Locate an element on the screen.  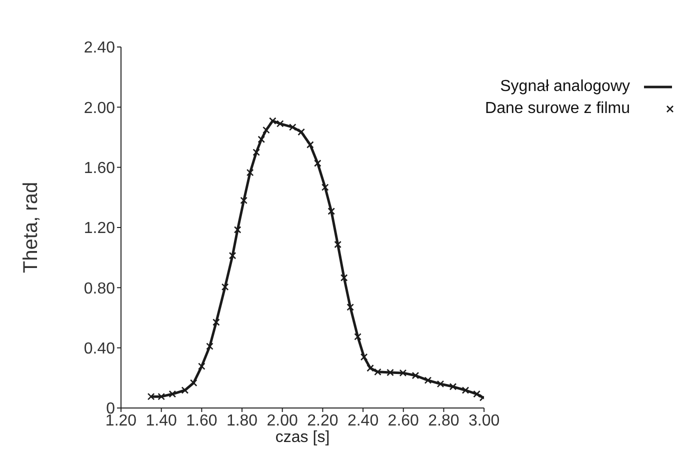
y-tick-label: 2.40 is located at coordinates (100, 48).